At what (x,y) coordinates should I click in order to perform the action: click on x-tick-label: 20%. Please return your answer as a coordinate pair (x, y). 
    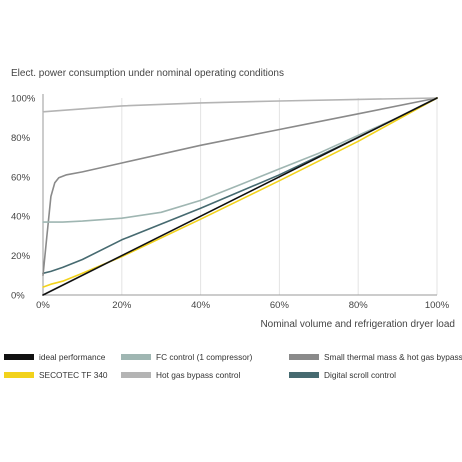
    Looking at the image, I should click on (122, 305).